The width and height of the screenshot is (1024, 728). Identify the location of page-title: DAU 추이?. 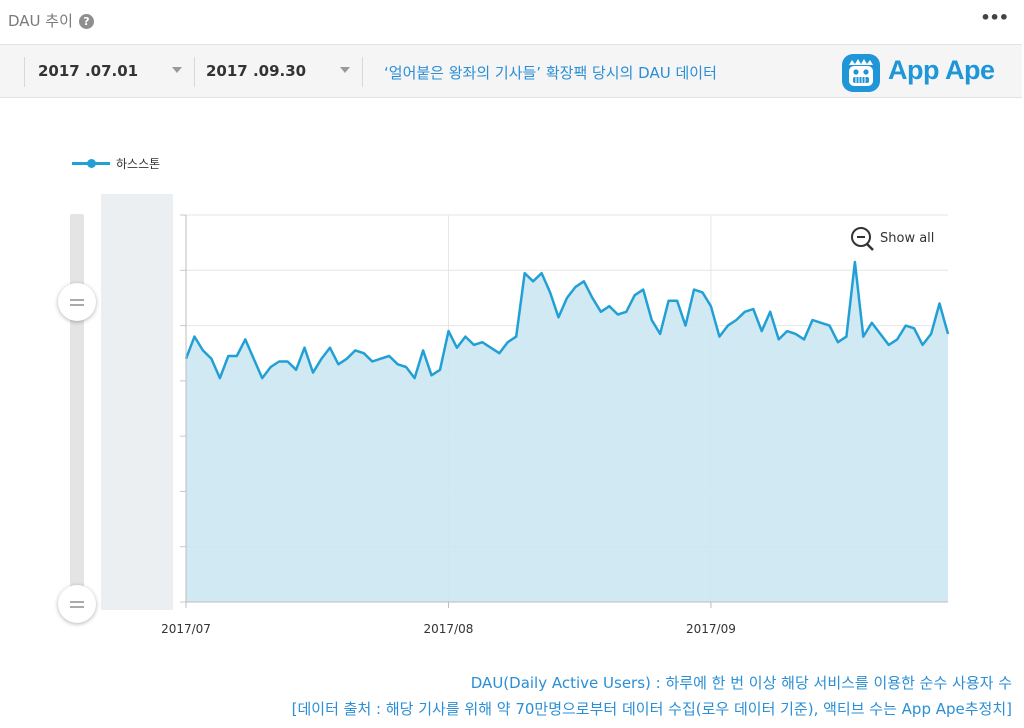
(51, 20).